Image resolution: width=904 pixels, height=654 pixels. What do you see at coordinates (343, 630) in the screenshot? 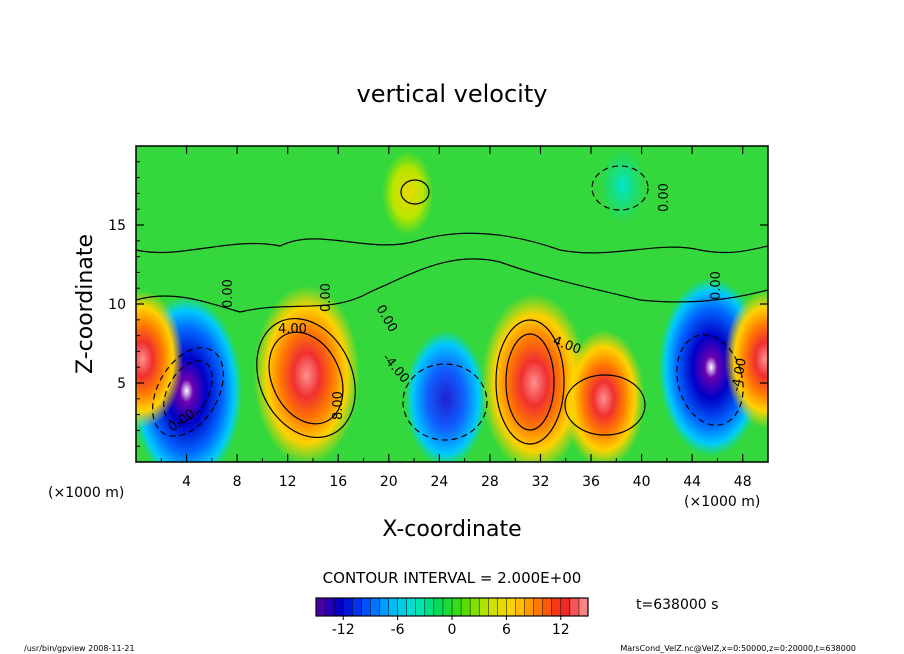
I see `colorbar-tick-label: -12` at bounding box center [343, 630].